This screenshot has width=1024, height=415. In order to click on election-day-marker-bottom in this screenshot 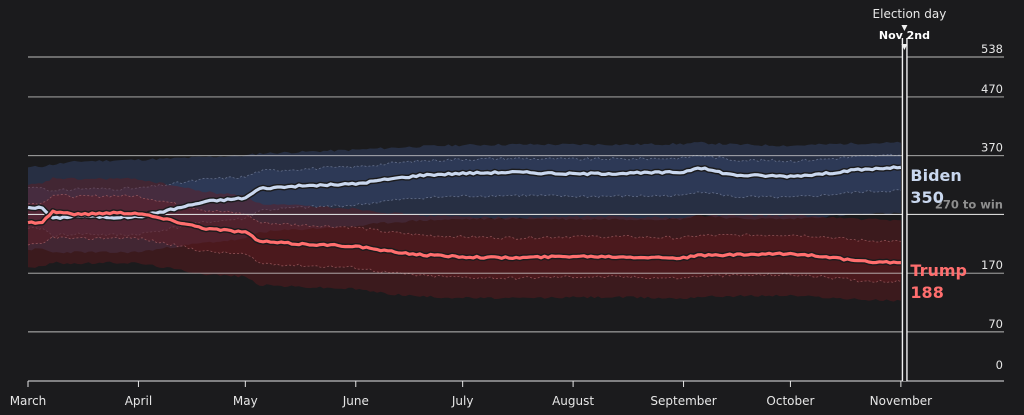, I will do `click(904, 47)`.